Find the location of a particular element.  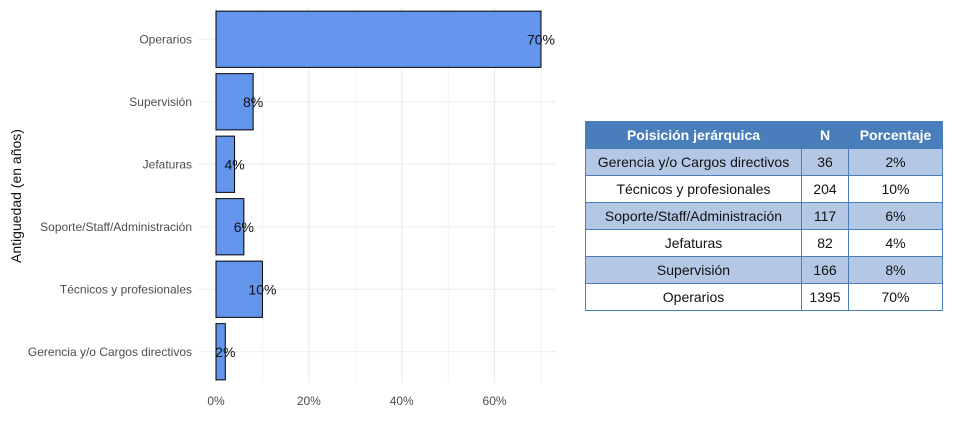

table-row: Técnicos y profesionales 204 10% is located at coordinates (764, 189).